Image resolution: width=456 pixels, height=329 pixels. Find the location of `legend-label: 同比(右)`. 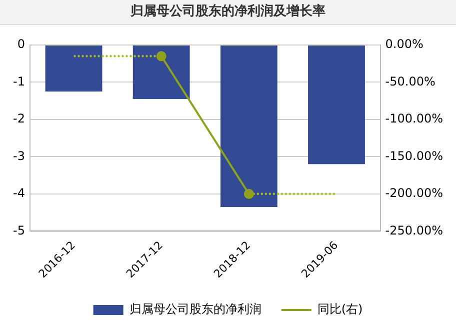

legend-label: 同比(右) is located at coordinates (340, 309).